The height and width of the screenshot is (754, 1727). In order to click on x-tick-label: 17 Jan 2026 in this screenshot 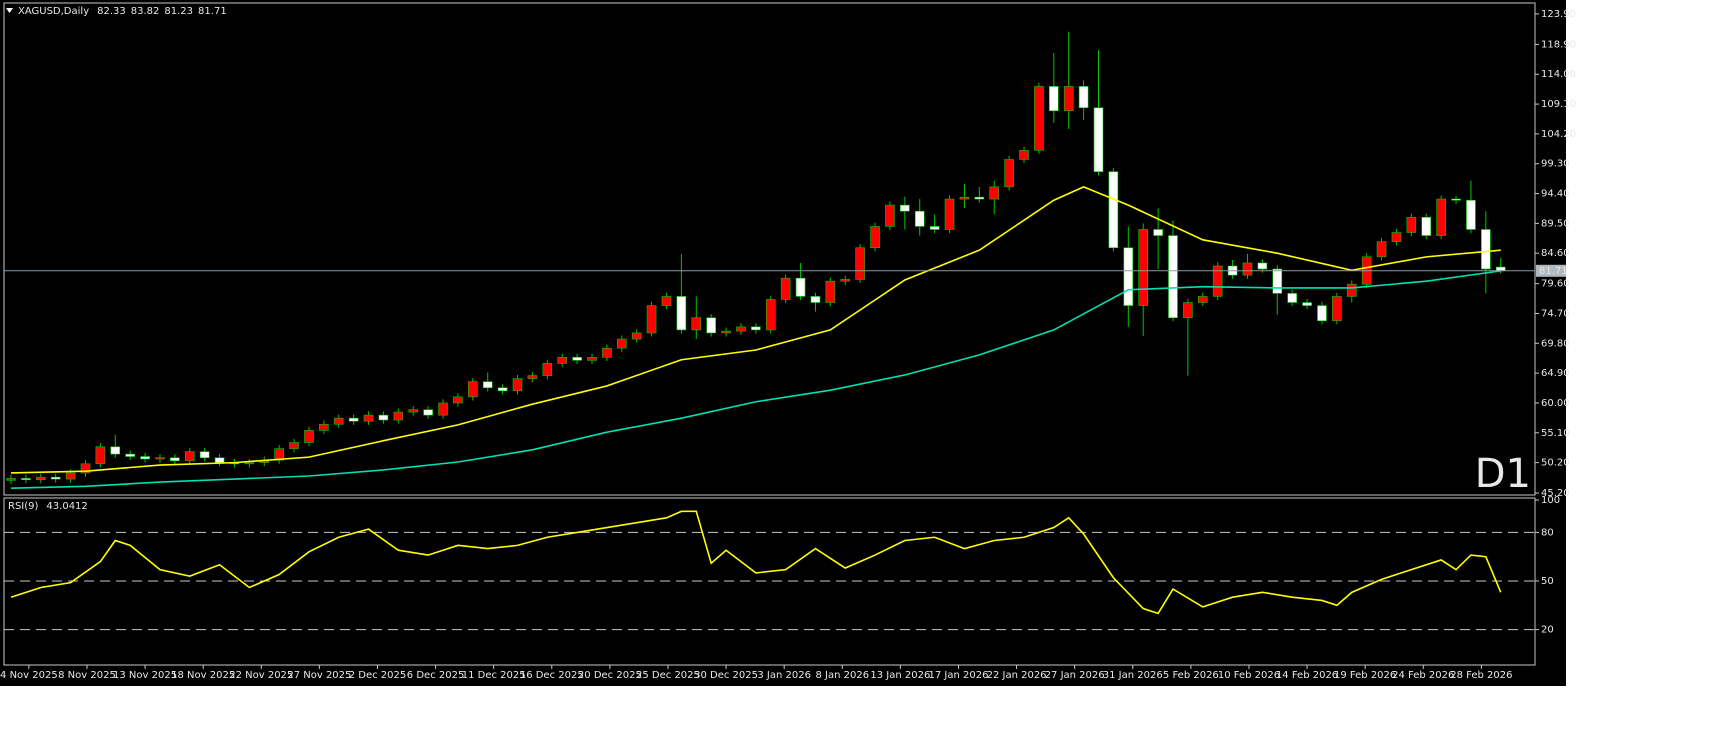, I will do `click(958, 675)`.